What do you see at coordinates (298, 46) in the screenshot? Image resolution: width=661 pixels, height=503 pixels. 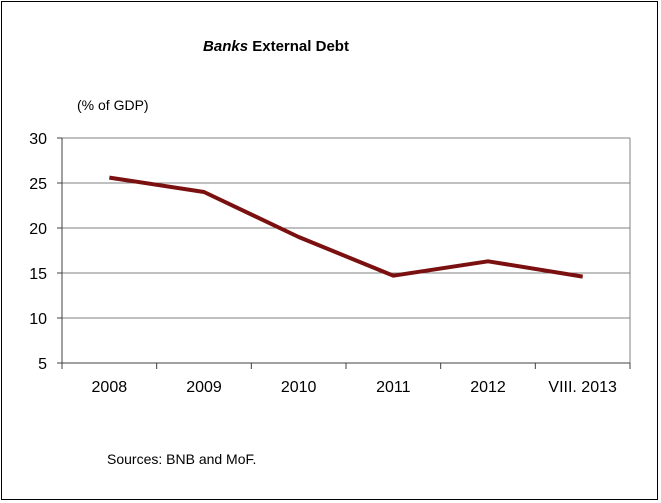 I see `chart-title-rest: External Debt` at bounding box center [298, 46].